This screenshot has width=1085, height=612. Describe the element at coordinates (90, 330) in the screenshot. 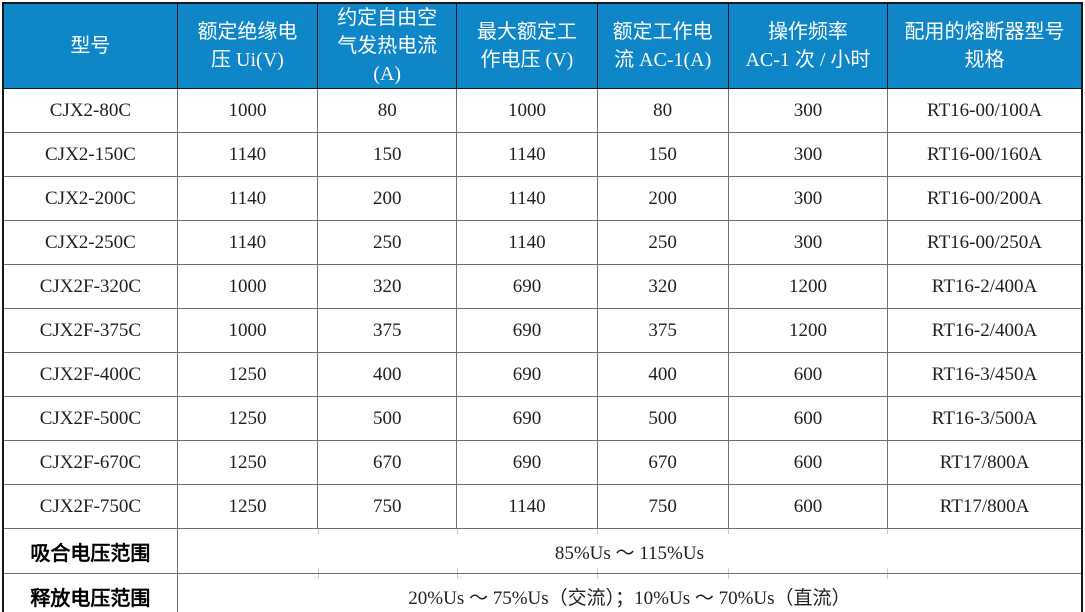

I see `model-cell: CJX2F-375C` at that location.